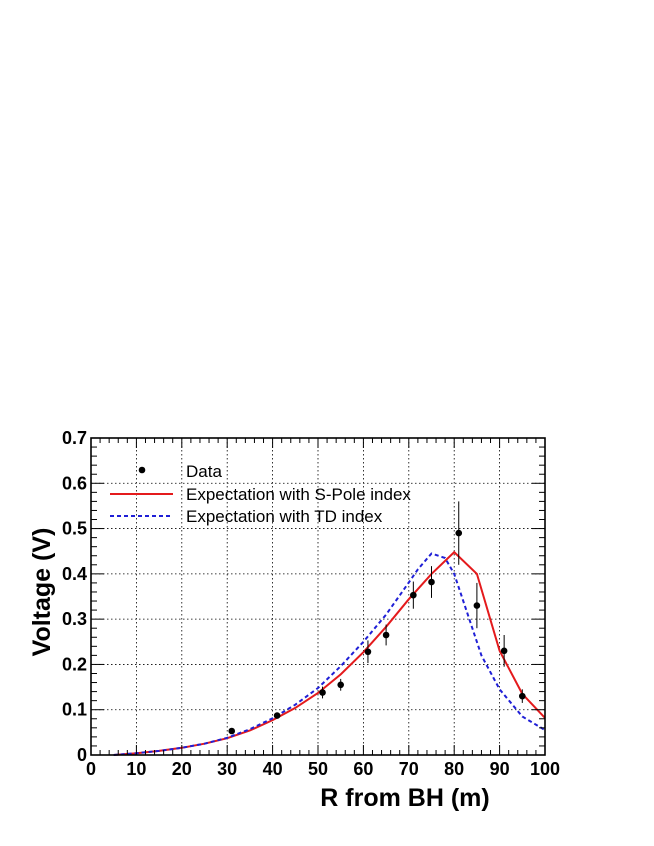 This screenshot has width=654, height=846. I want to click on y-tick-label: 0.7, so click(74, 438).